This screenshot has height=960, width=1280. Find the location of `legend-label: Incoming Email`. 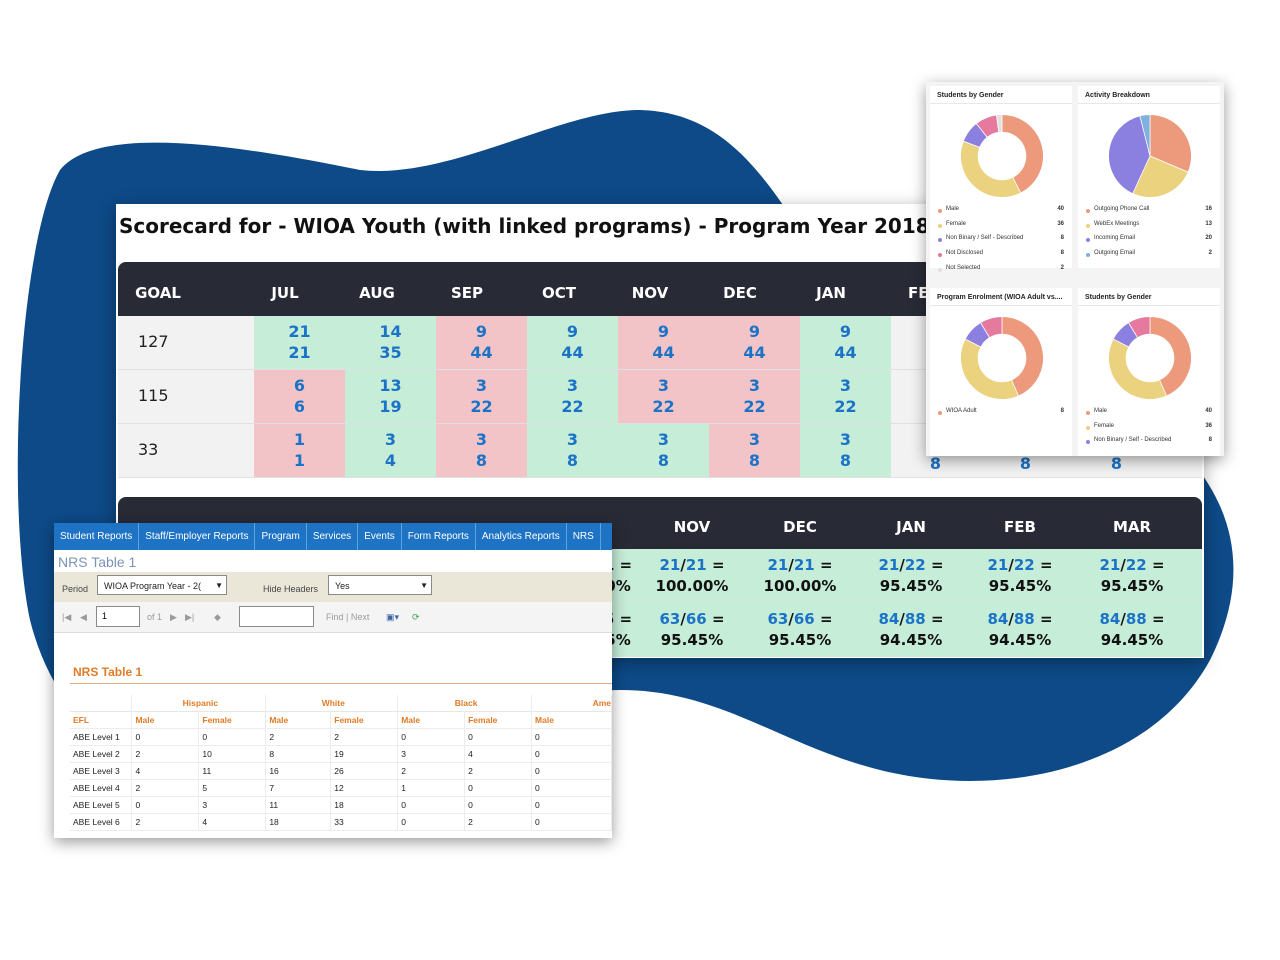

legend-label: Incoming Email is located at coordinates (1115, 238).